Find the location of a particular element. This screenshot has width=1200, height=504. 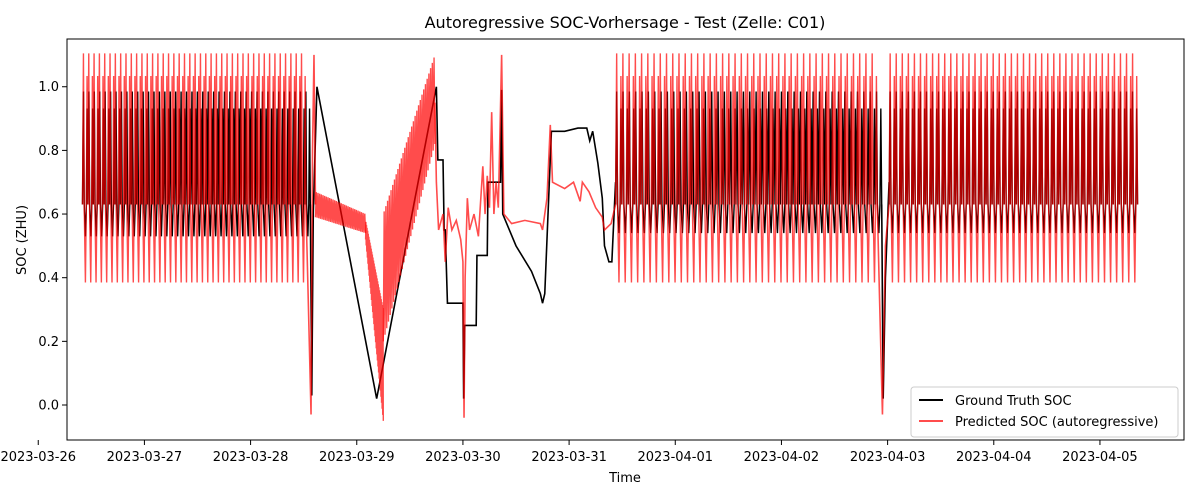

legend-label-predicted: Predicted SOC (autoregressive) is located at coordinates (1056, 422).